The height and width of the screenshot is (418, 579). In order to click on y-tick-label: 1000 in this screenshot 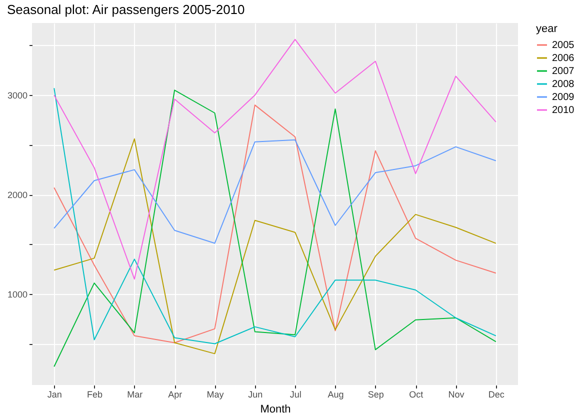, I will do `click(17, 295)`.